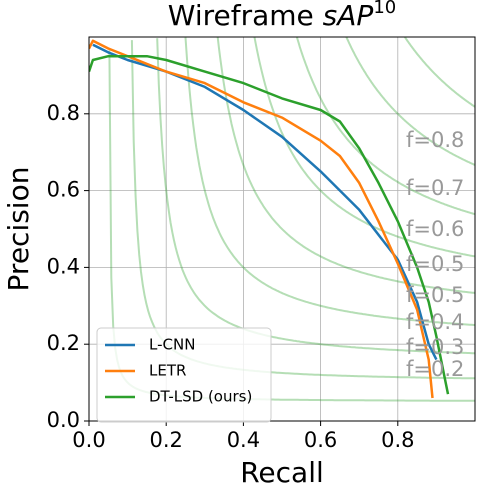  What do you see at coordinates (348, 16) in the screenshot?
I see `title-italic: sAP` at bounding box center [348, 16].